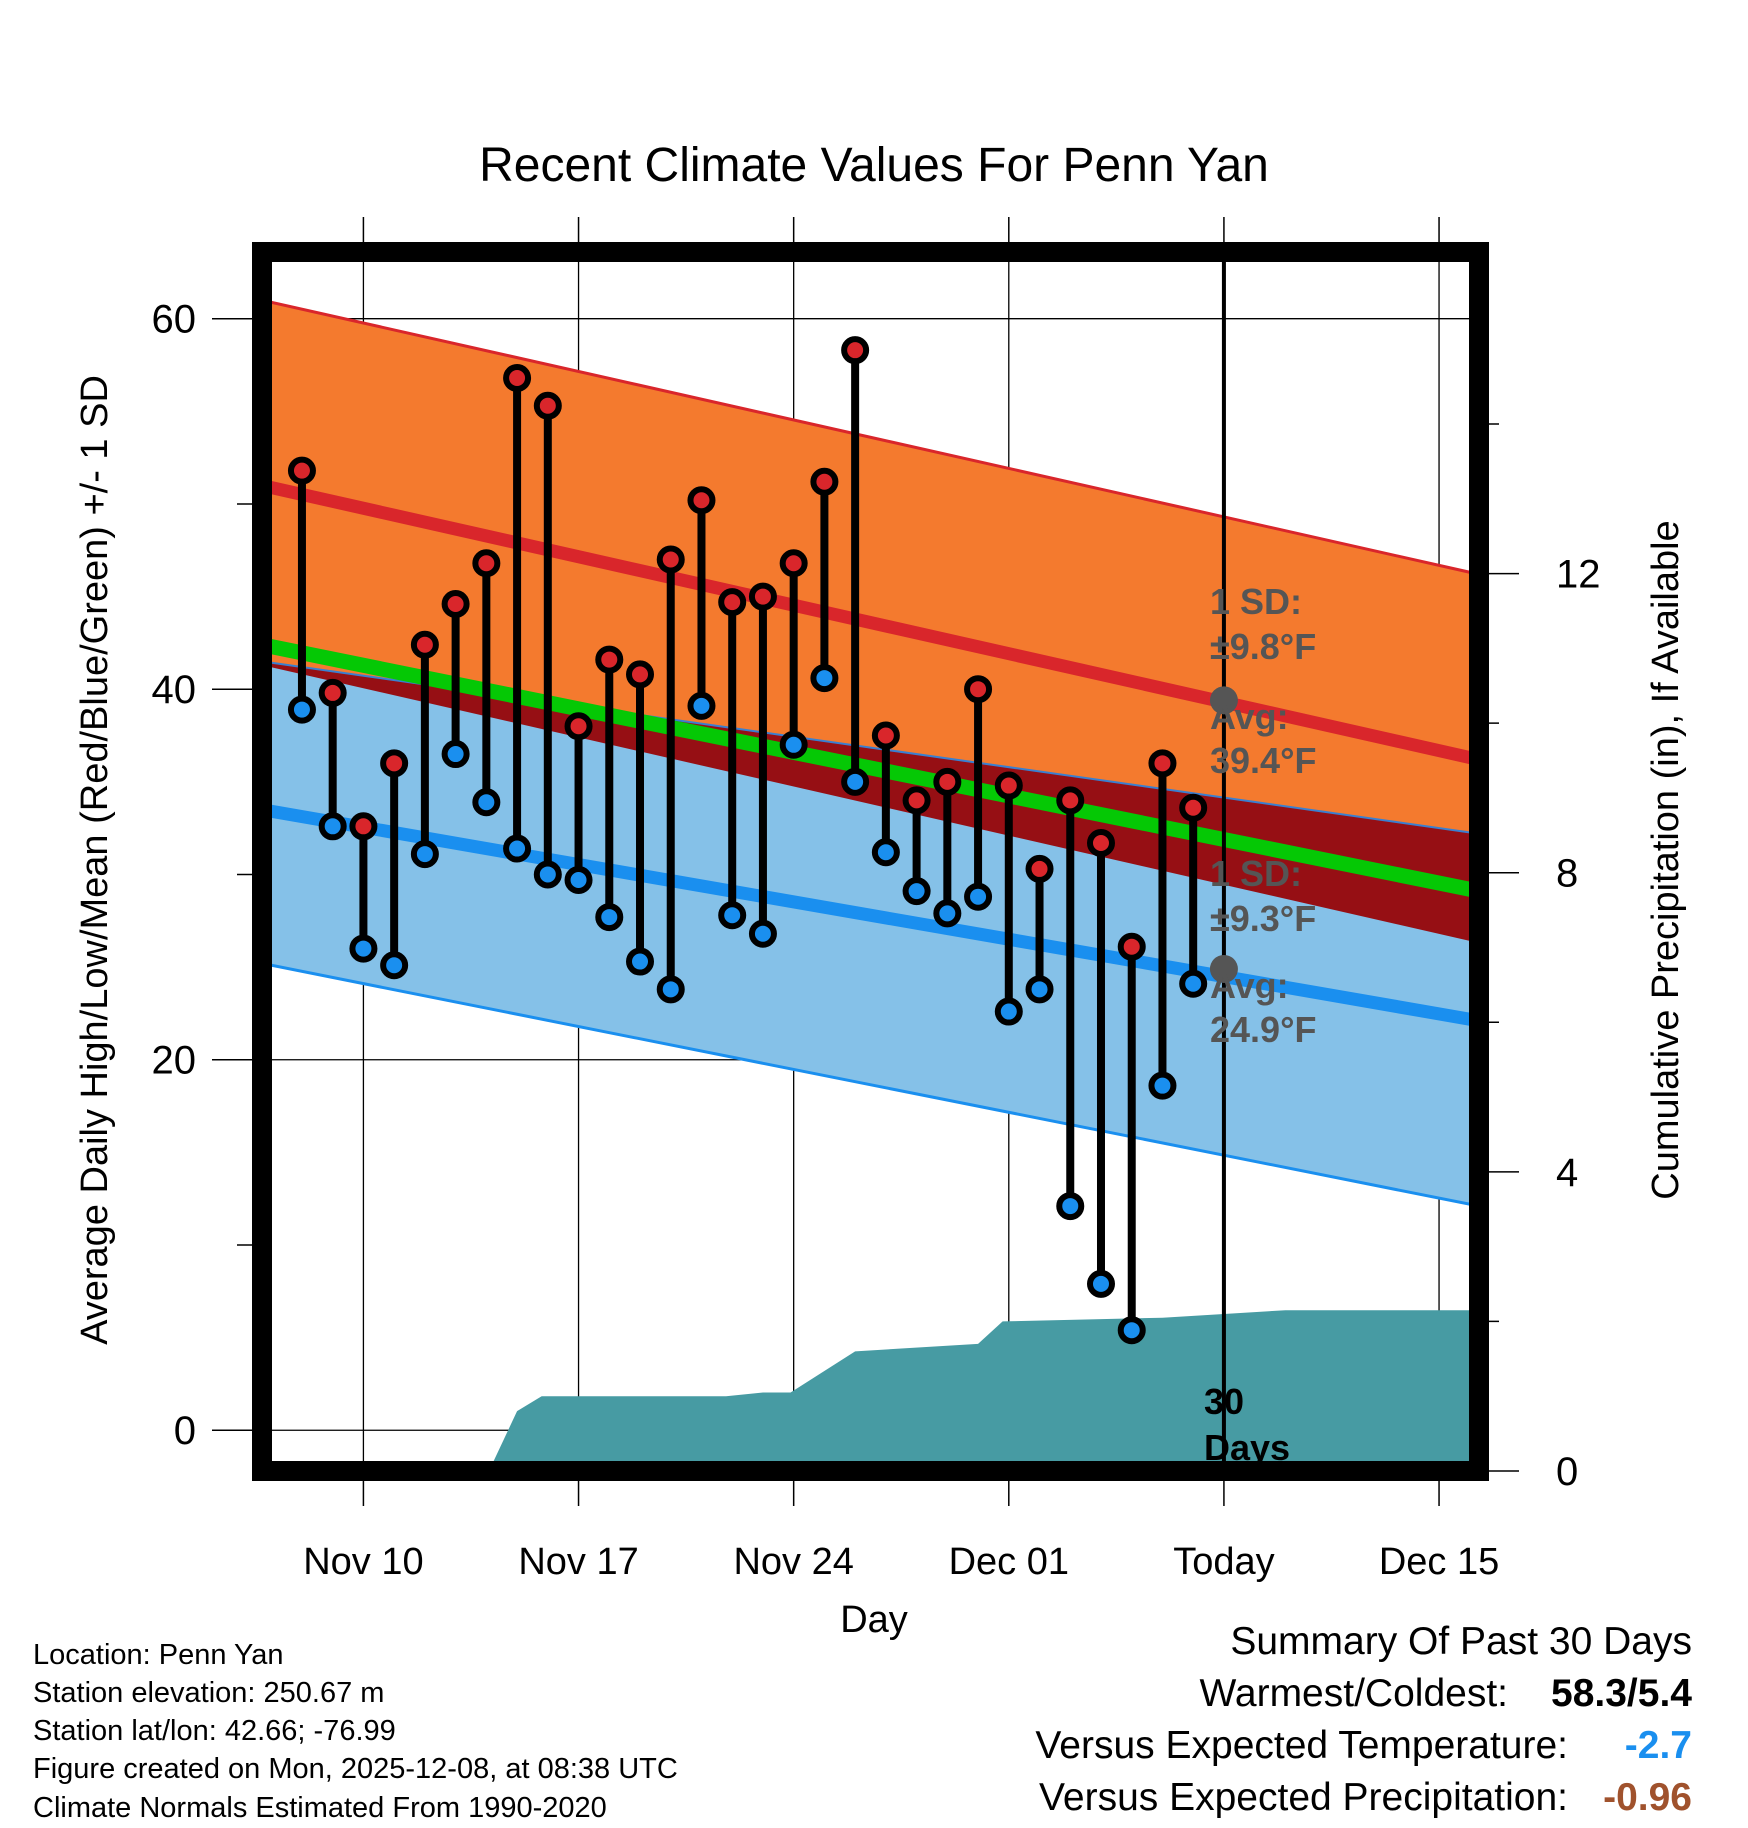  Describe the element at coordinates (214, 1731) in the screenshot. I see `station-latlon: Station lat/lon: 42.66; -76.99` at that location.